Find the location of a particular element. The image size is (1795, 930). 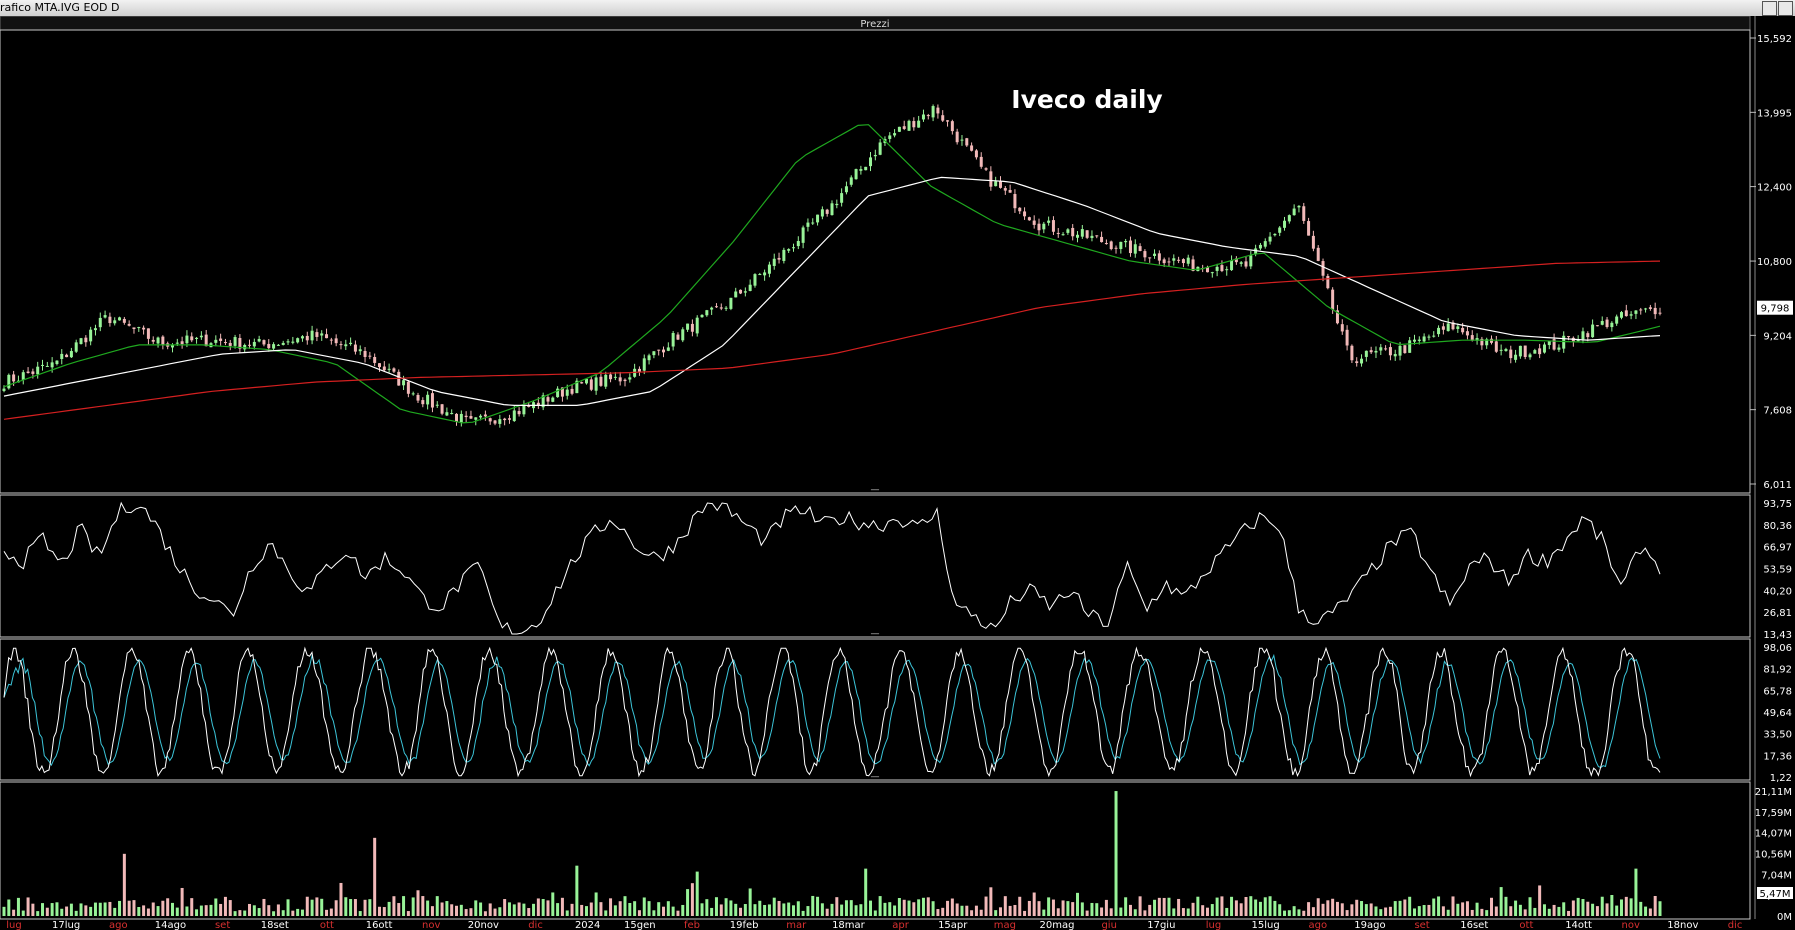

x-tick-label: nov is located at coordinates (1631, 925).